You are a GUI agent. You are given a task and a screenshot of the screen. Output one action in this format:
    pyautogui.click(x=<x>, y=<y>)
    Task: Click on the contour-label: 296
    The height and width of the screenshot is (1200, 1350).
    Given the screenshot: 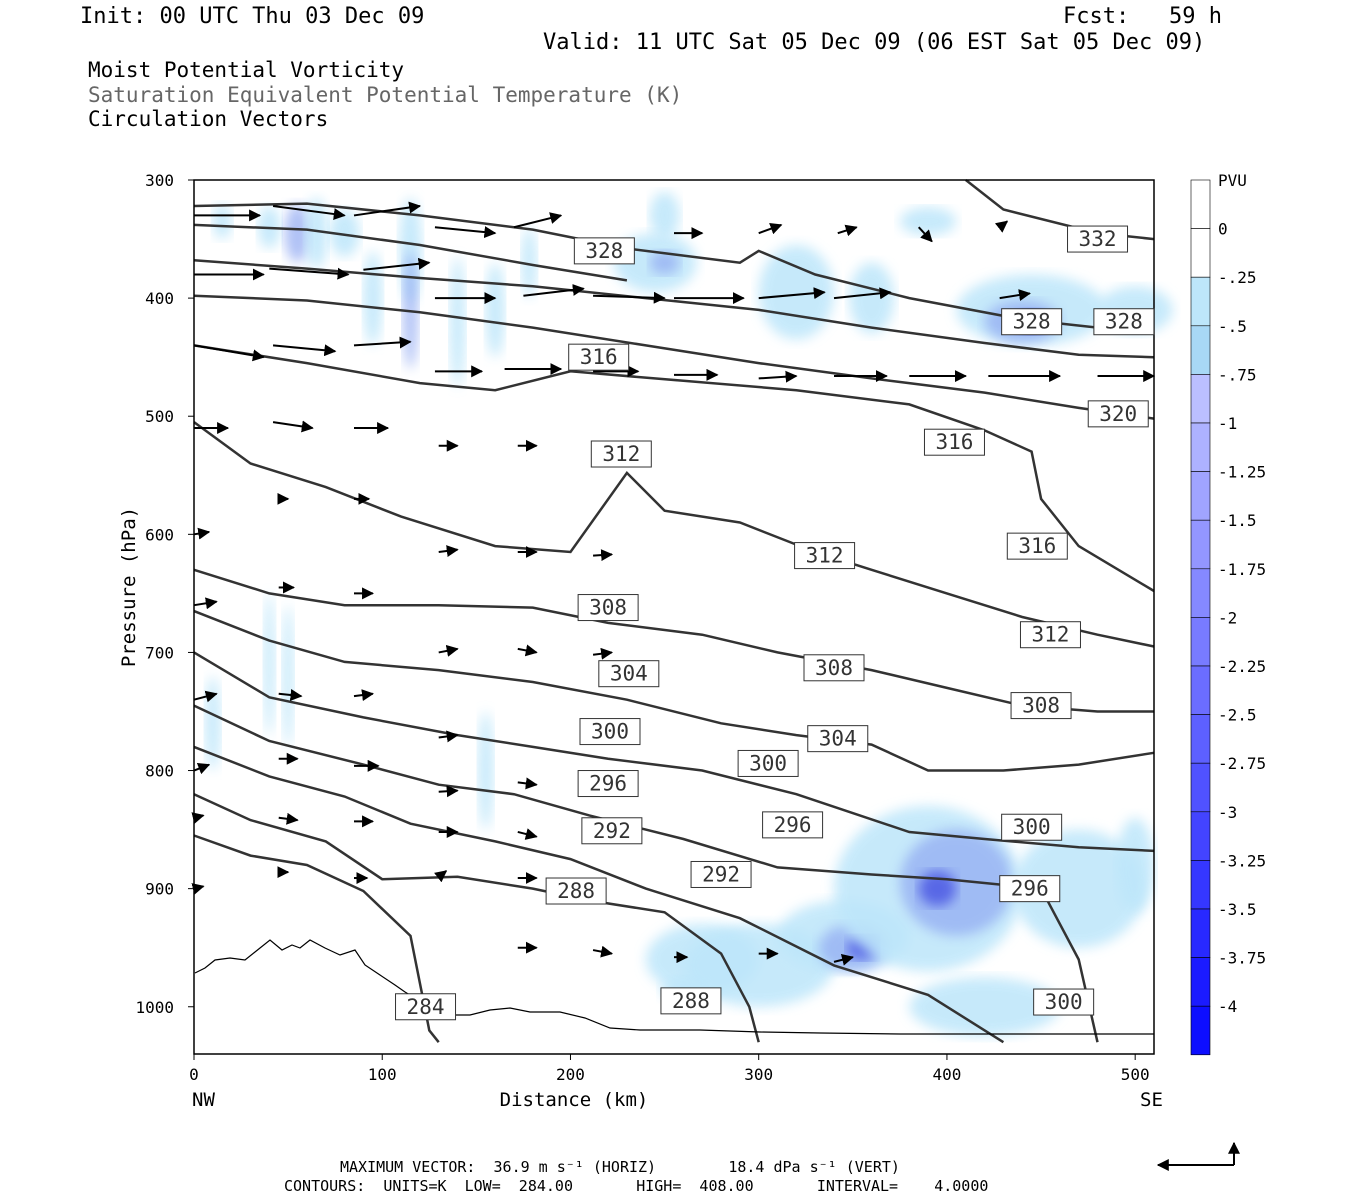 What is the action you would take?
    pyautogui.click(x=1030, y=889)
    